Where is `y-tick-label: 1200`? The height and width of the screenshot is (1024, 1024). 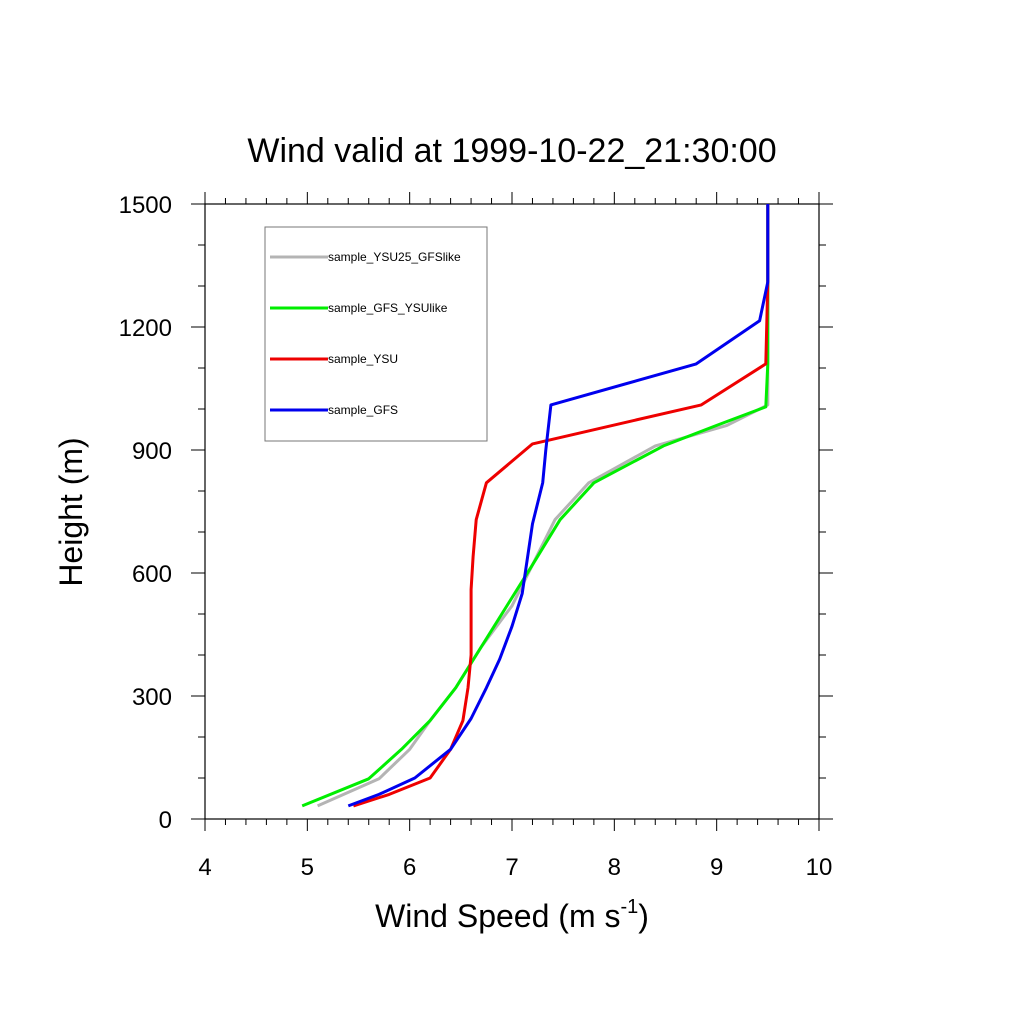
y-tick-label: 1200 is located at coordinates (145, 328).